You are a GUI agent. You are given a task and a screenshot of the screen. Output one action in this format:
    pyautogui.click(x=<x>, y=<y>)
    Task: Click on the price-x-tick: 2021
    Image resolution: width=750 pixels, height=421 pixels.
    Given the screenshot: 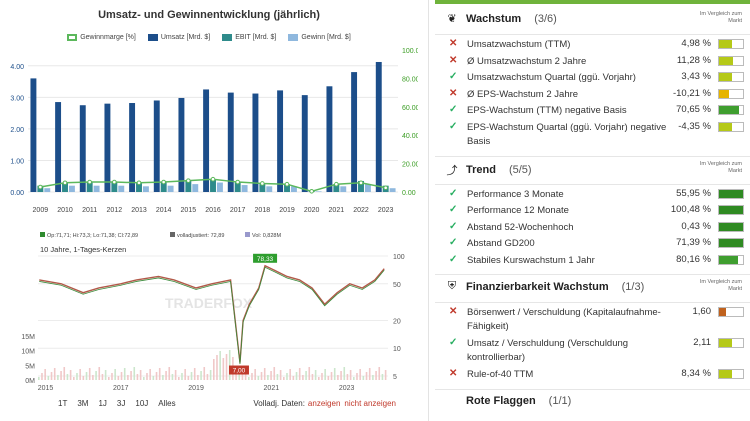 What is the action you would take?
    pyautogui.click(x=272, y=388)
    